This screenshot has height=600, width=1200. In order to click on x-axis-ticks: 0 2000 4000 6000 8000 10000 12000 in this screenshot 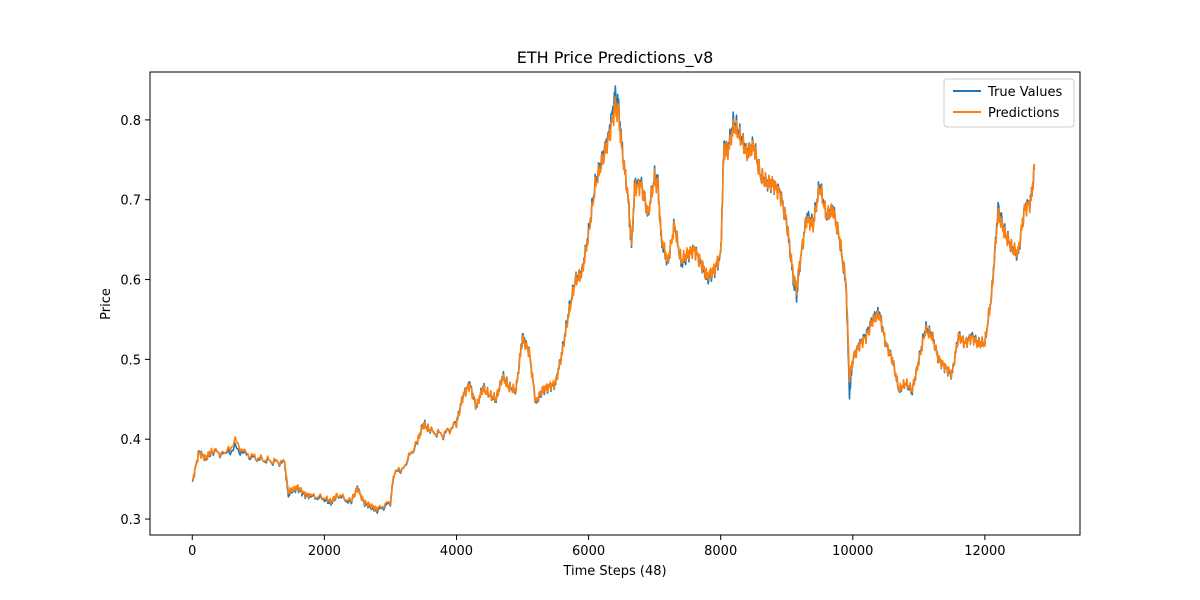, I will do `click(597, 547)`.